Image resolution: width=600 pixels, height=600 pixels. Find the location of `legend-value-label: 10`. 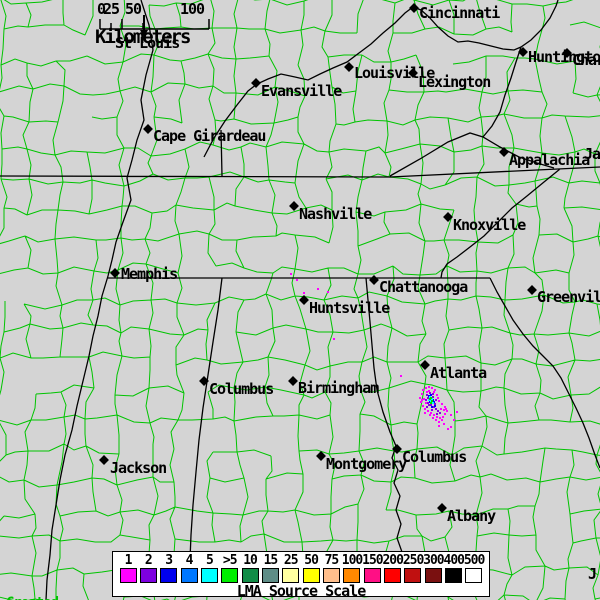

legend-value-label: 10 is located at coordinates (250, 560).